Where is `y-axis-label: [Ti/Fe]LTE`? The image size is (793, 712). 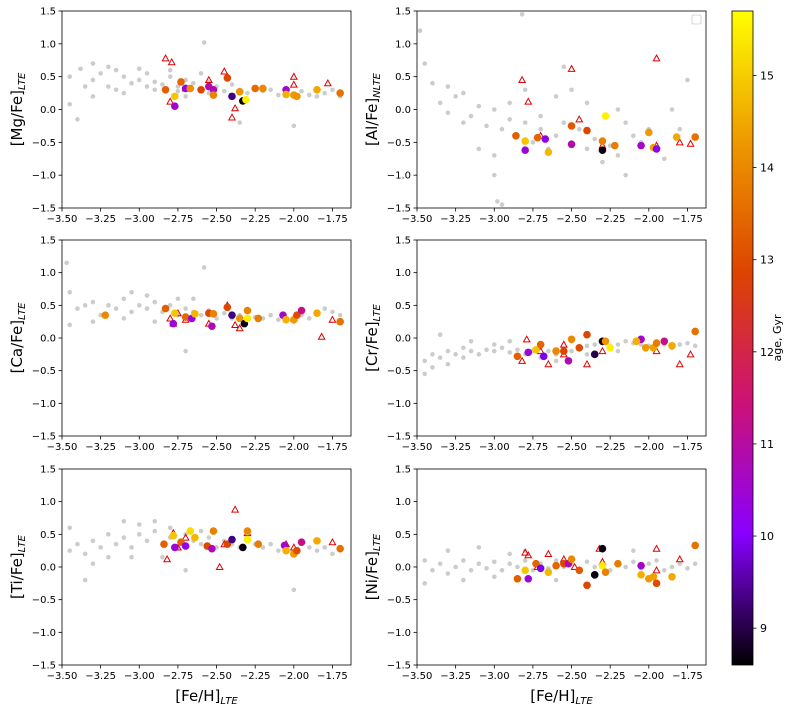 y-axis-label: [Ti/Fe]LTE is located at coordinates (18, 566).